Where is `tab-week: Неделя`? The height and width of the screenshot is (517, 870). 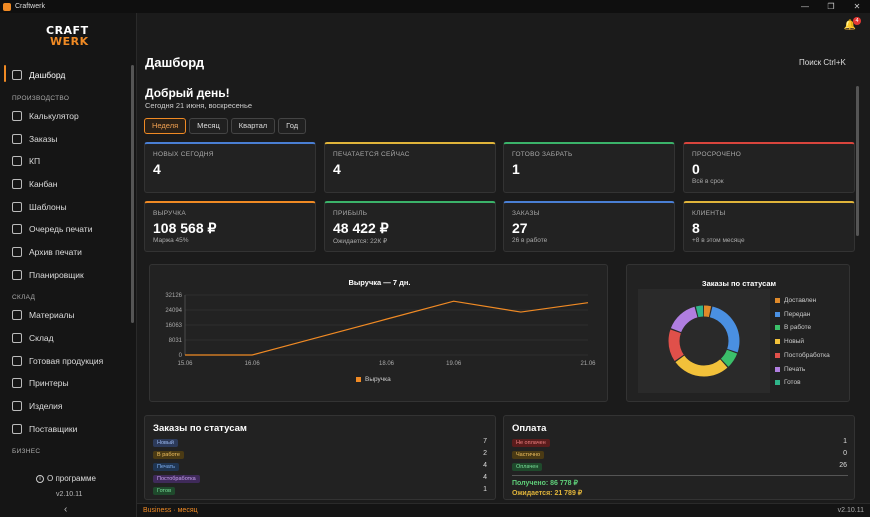
tab-week: Неделя is located at coordinates (165, 126).